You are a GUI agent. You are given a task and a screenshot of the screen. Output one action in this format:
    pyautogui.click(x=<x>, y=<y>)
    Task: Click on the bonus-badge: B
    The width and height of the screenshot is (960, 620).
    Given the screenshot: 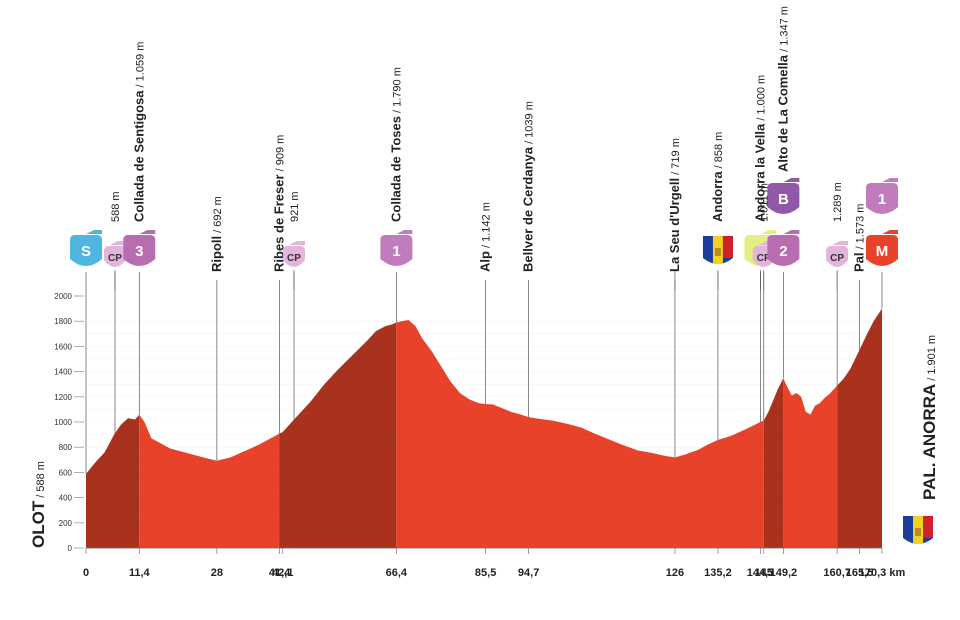 What is the action you would take?
    pyautogui.click(x=783, y=196)
    